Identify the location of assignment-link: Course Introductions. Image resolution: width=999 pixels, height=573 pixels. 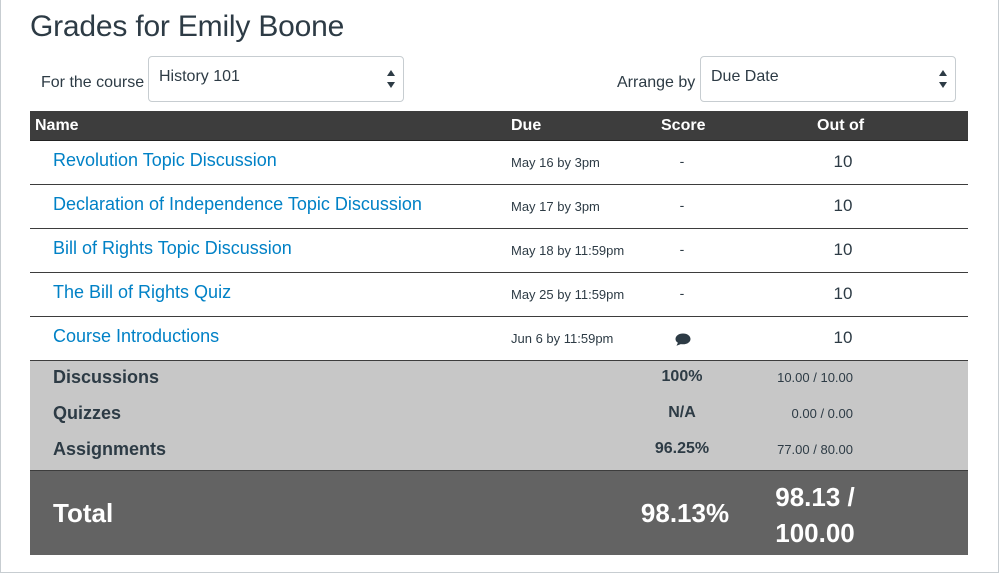
(136, 336).